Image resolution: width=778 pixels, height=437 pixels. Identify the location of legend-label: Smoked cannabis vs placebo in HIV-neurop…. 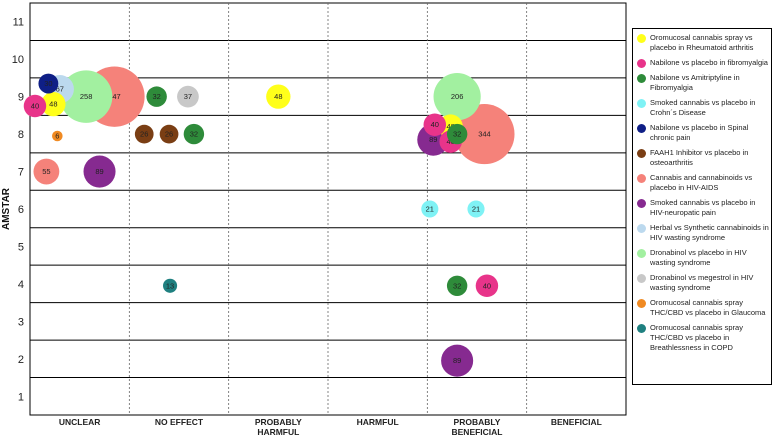
(703, 207).